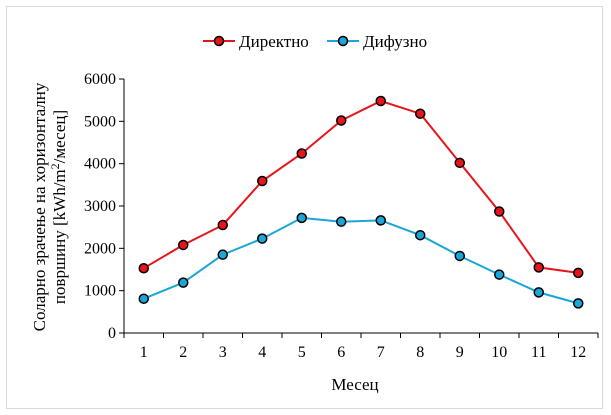 The height and width of the screenshot is (415, 611). What do you see at coordinates (302, 352) in the screenshot?
I see `x-tick-label: 5` at bounding box center [302, 352].